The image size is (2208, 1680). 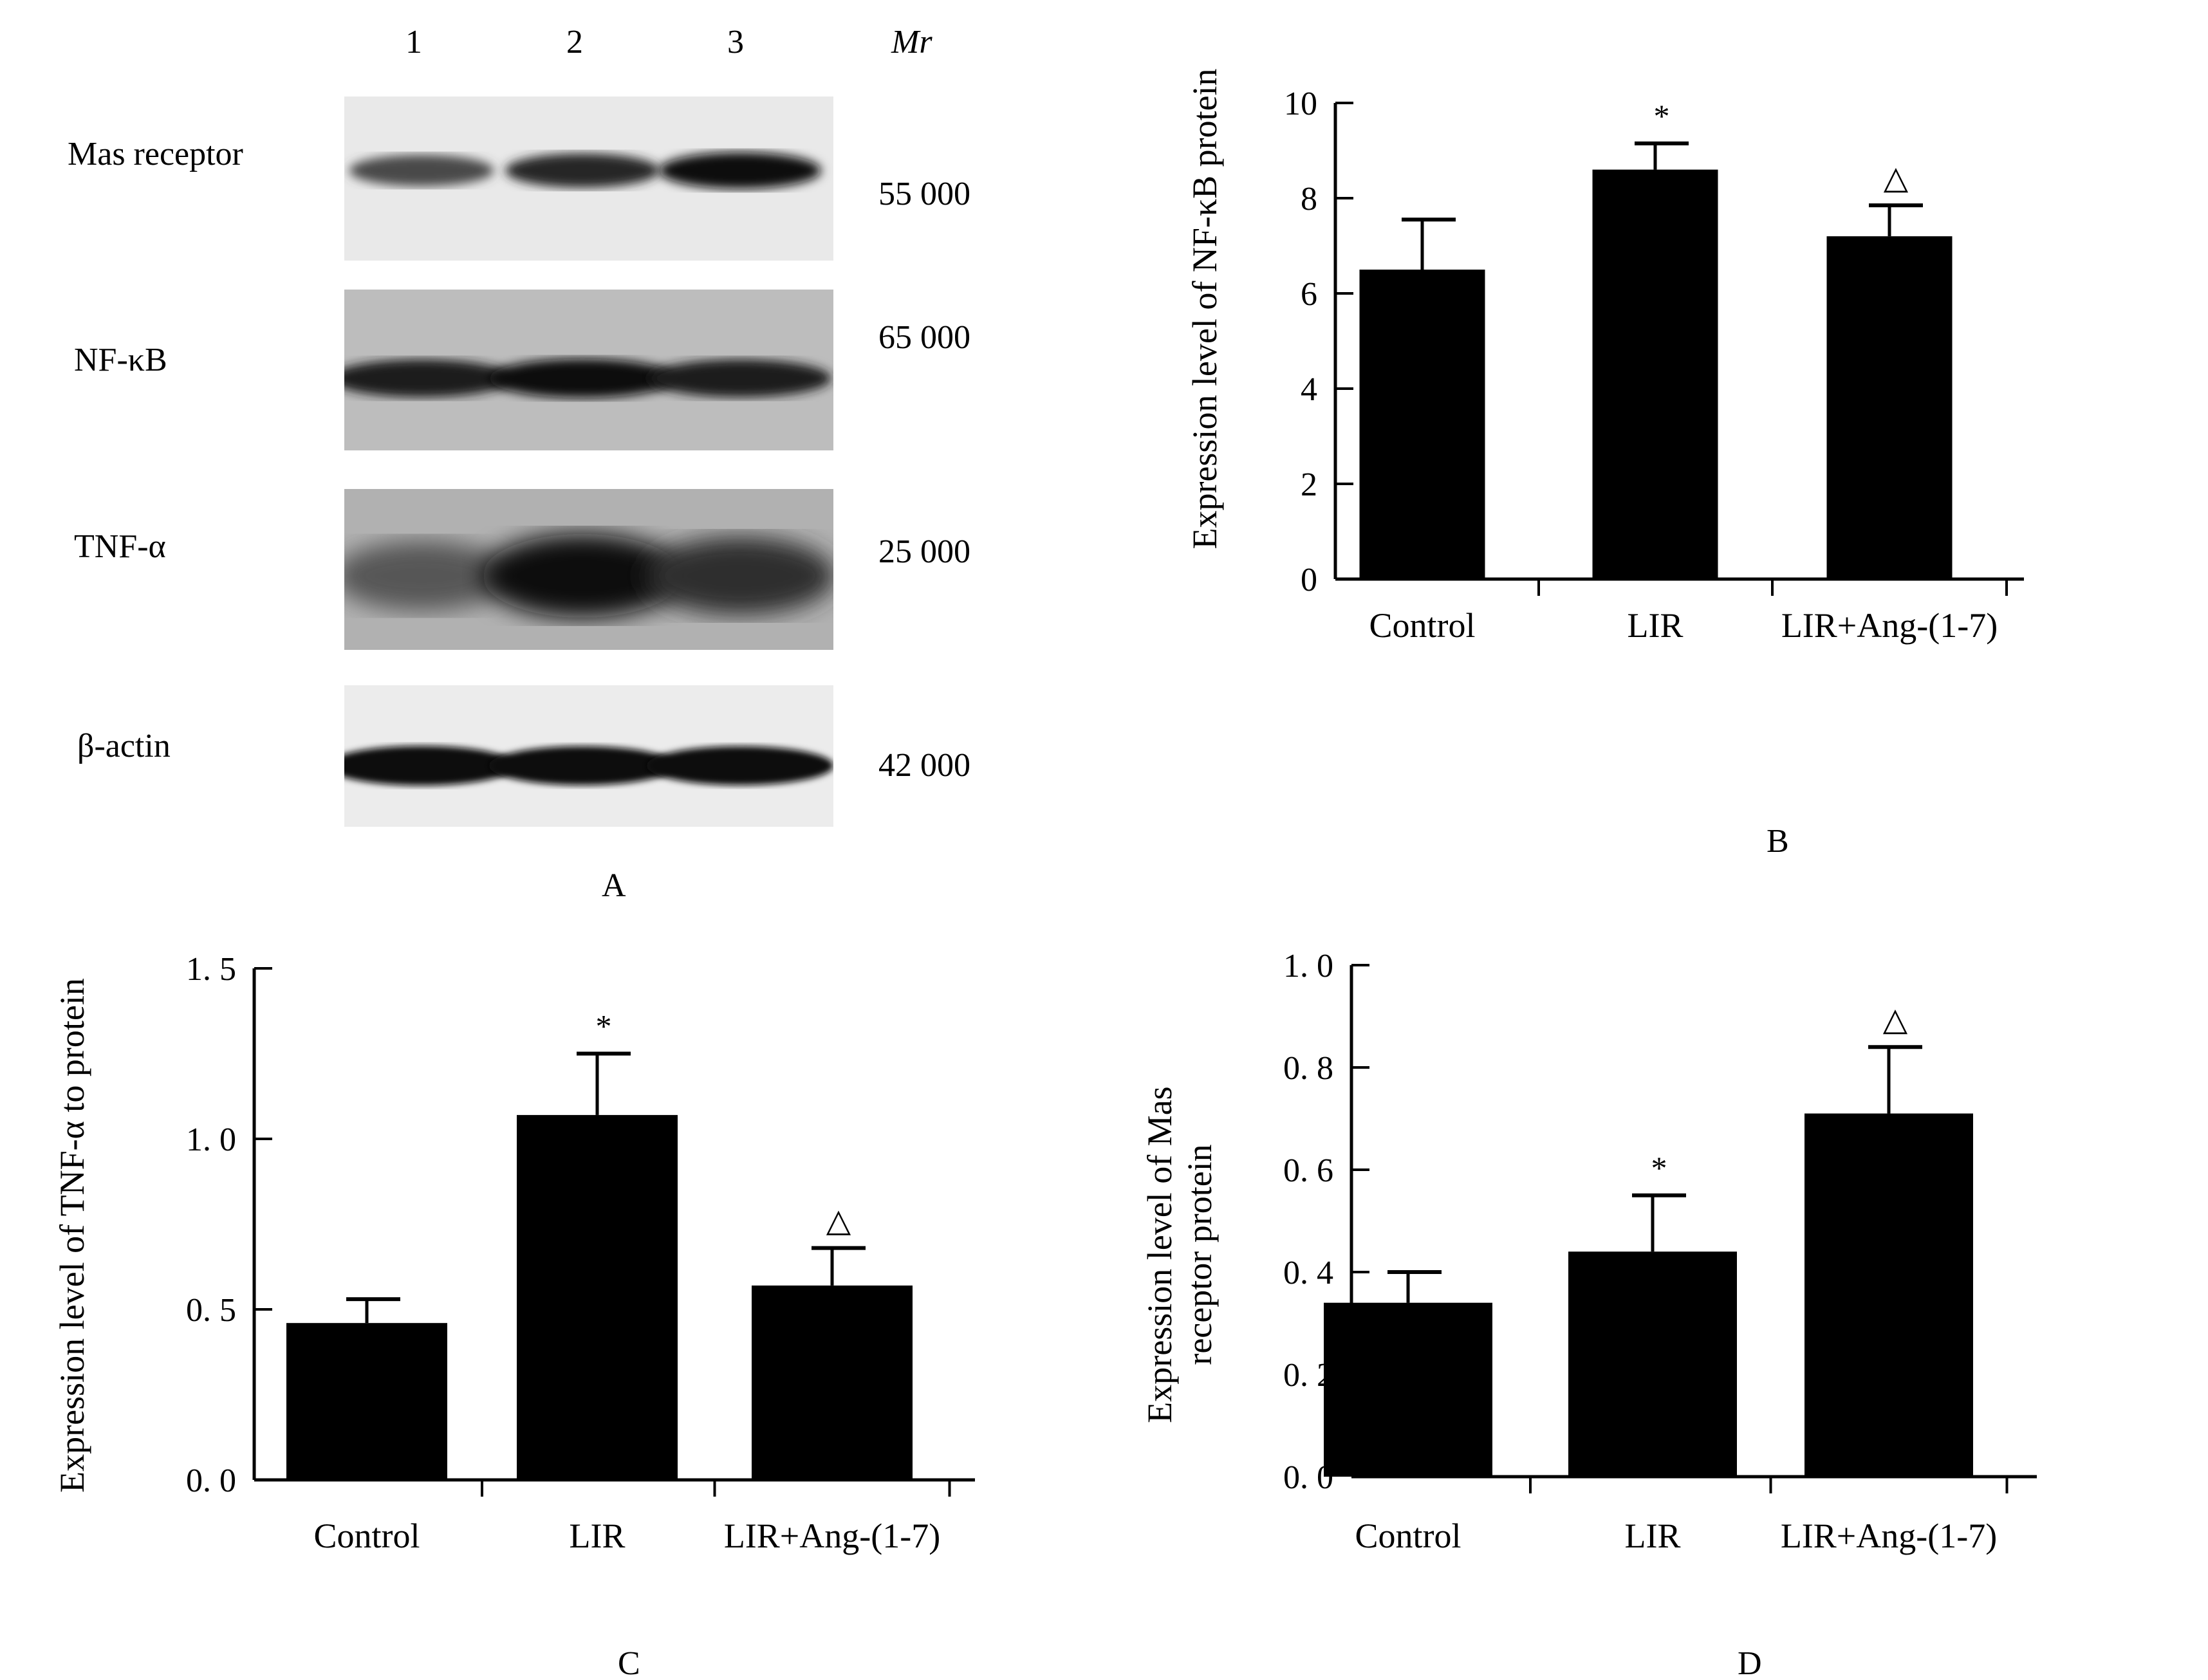 What do you see at coordinates (629, 1662) in the screenshot?
I see `panel-label-c: C` at bounding box center [629, 1662].